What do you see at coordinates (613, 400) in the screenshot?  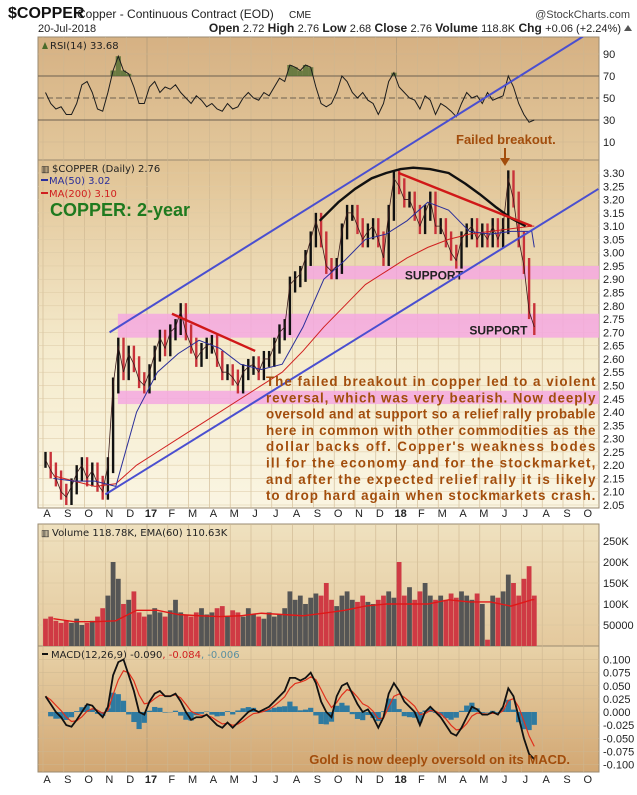 I see `price-tick-label: 2.45` at bounding box center [613, 400].